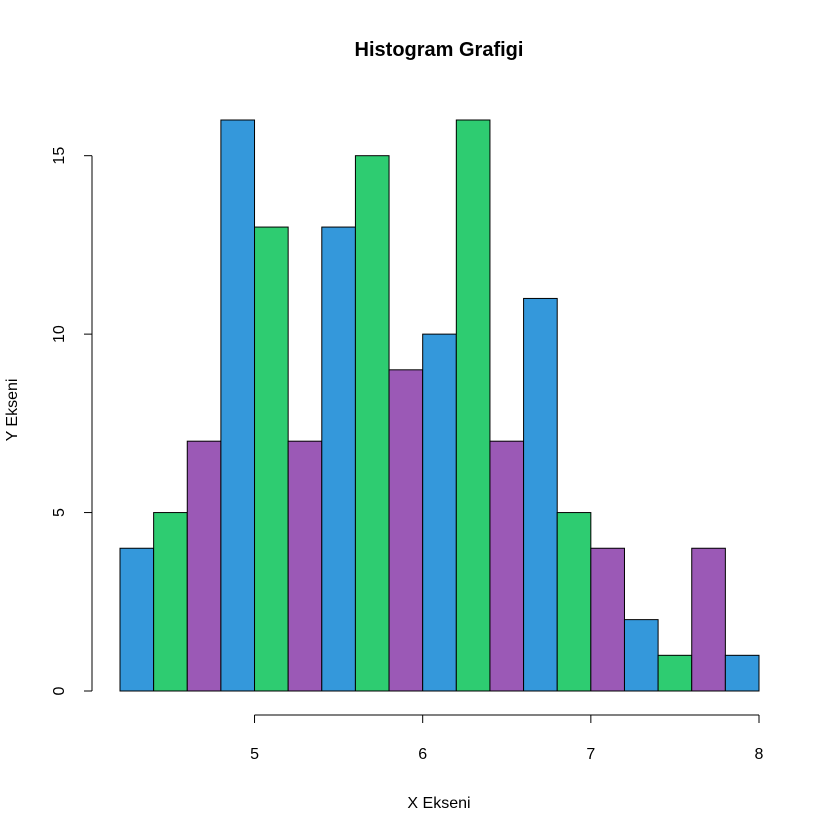 The height and width of the screenshot is (827, 817). Describe the element at coordinates (72, 421) in the screenshot. I see `y-axis: 0 5 10 15` at that location.